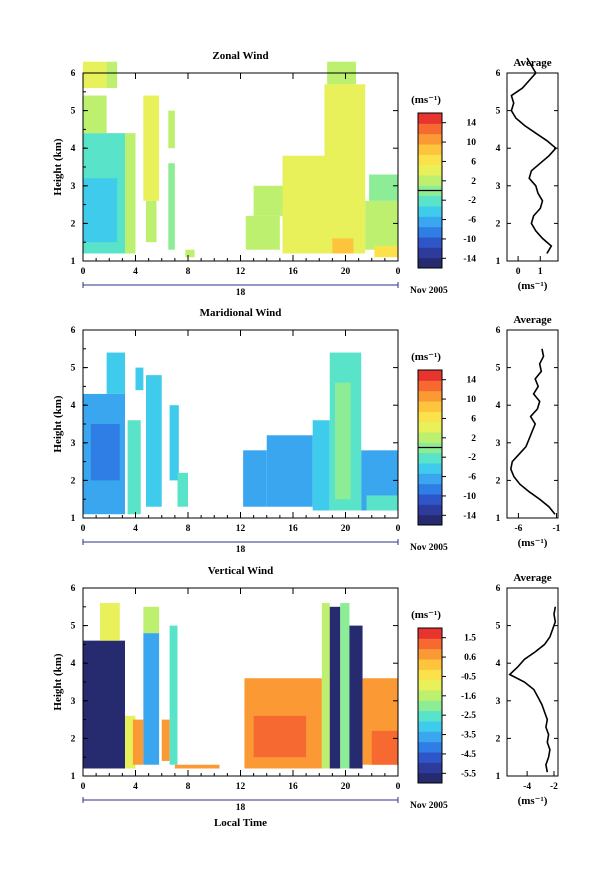  I want to click on average-y-tick-label: 3, so click(498, 702).